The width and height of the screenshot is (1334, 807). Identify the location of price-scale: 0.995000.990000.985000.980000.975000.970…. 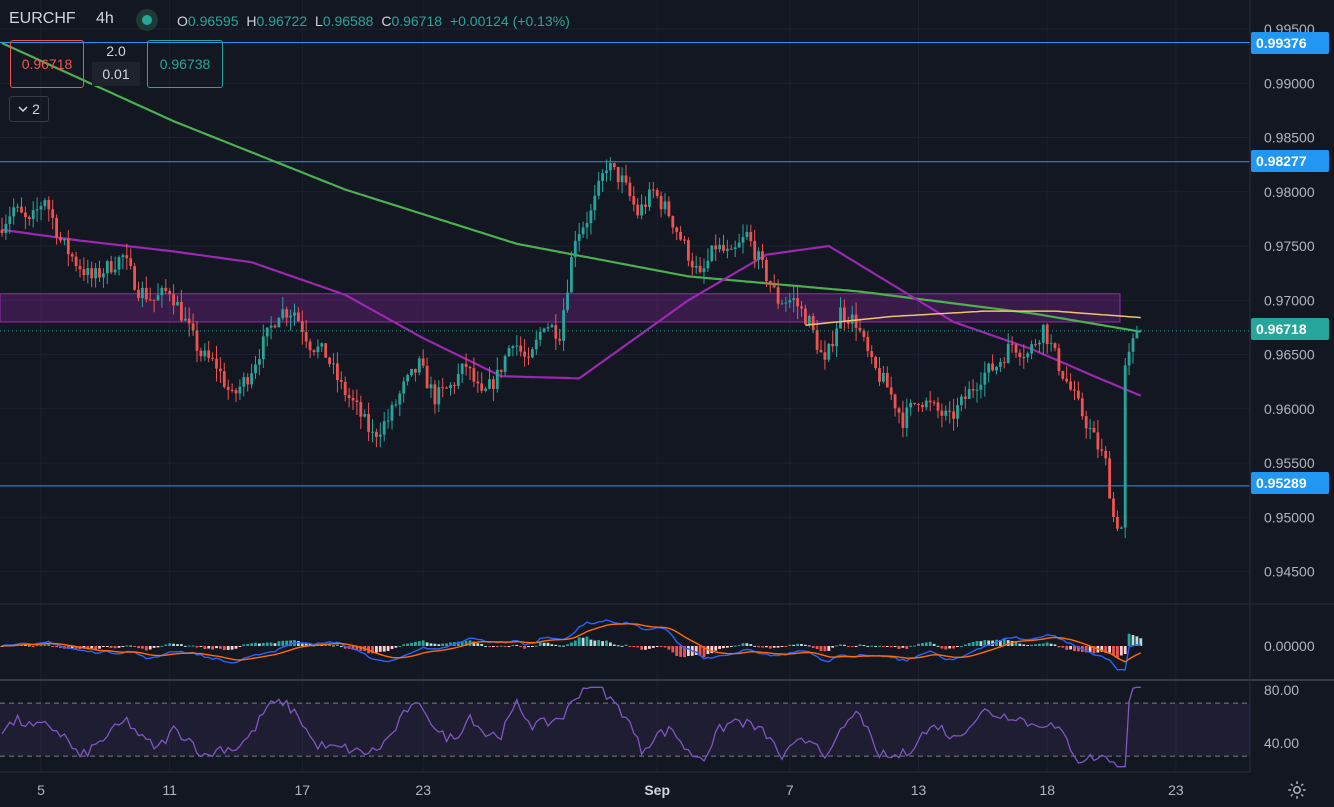
(1289, 386).